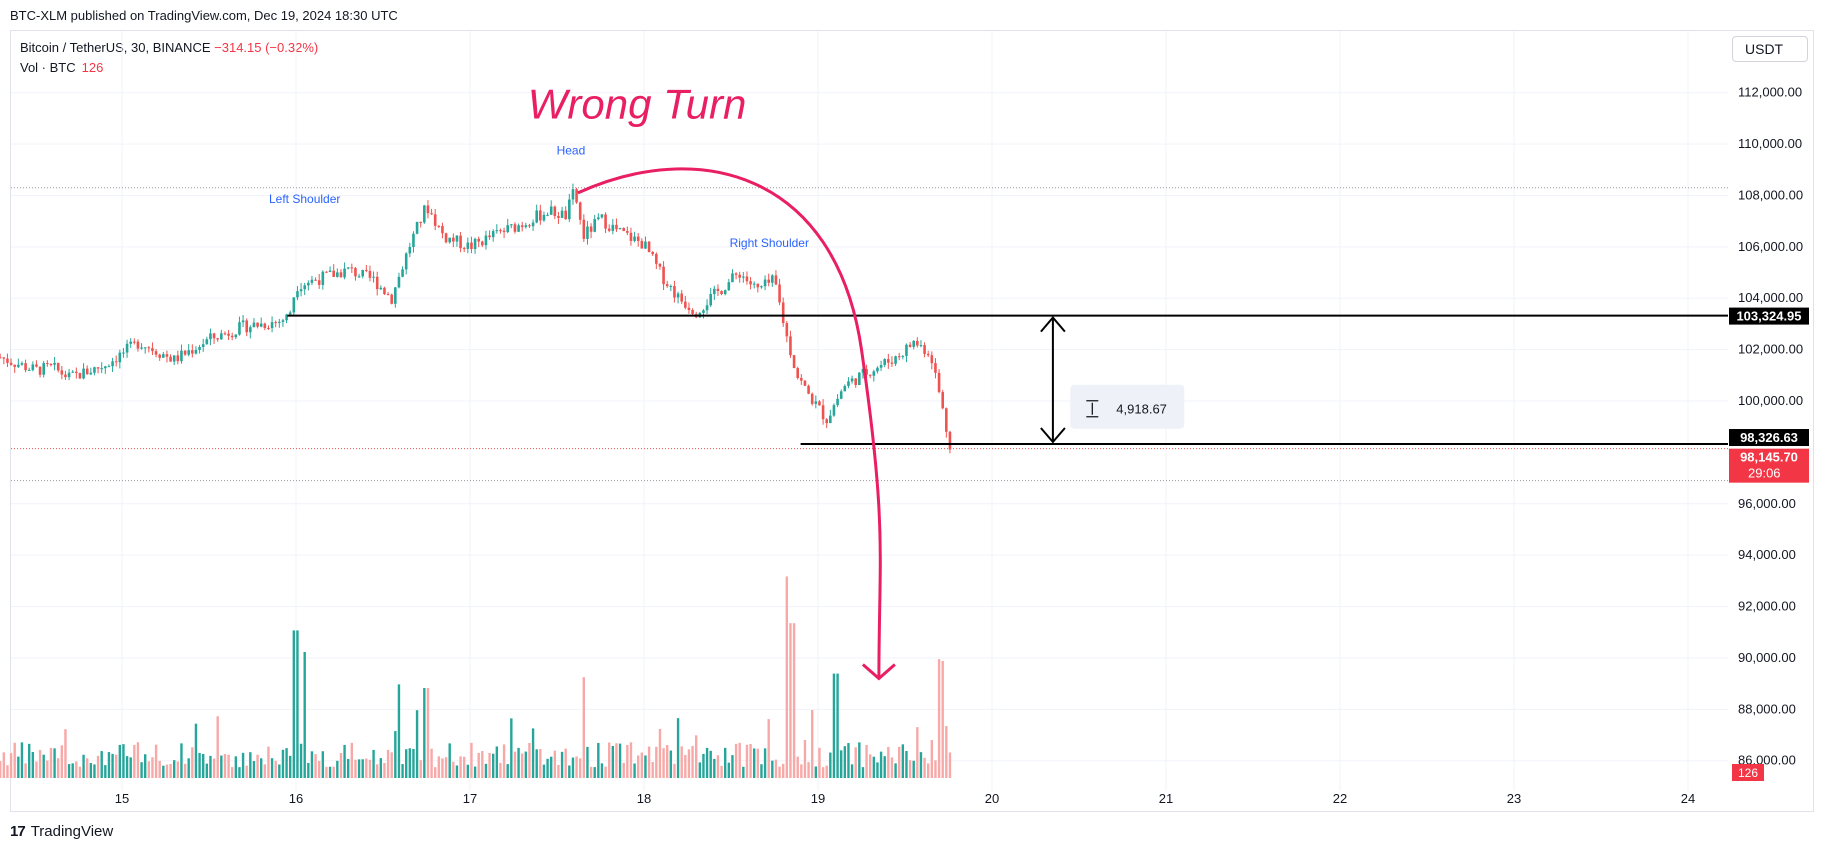 The width and height of the screenshot is (1824, 852). I want to click on volume-tag: 126, so click(1748, 773).